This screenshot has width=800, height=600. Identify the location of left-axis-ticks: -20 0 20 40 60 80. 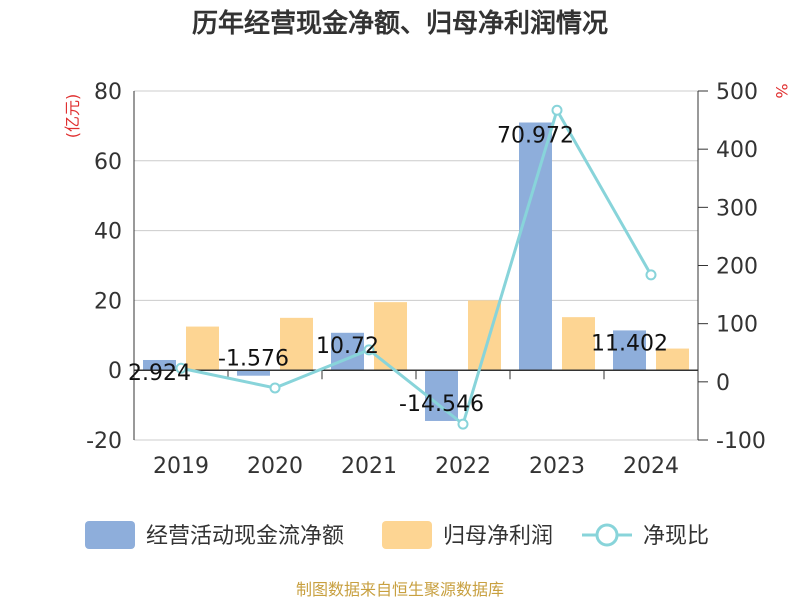
(104, 267).